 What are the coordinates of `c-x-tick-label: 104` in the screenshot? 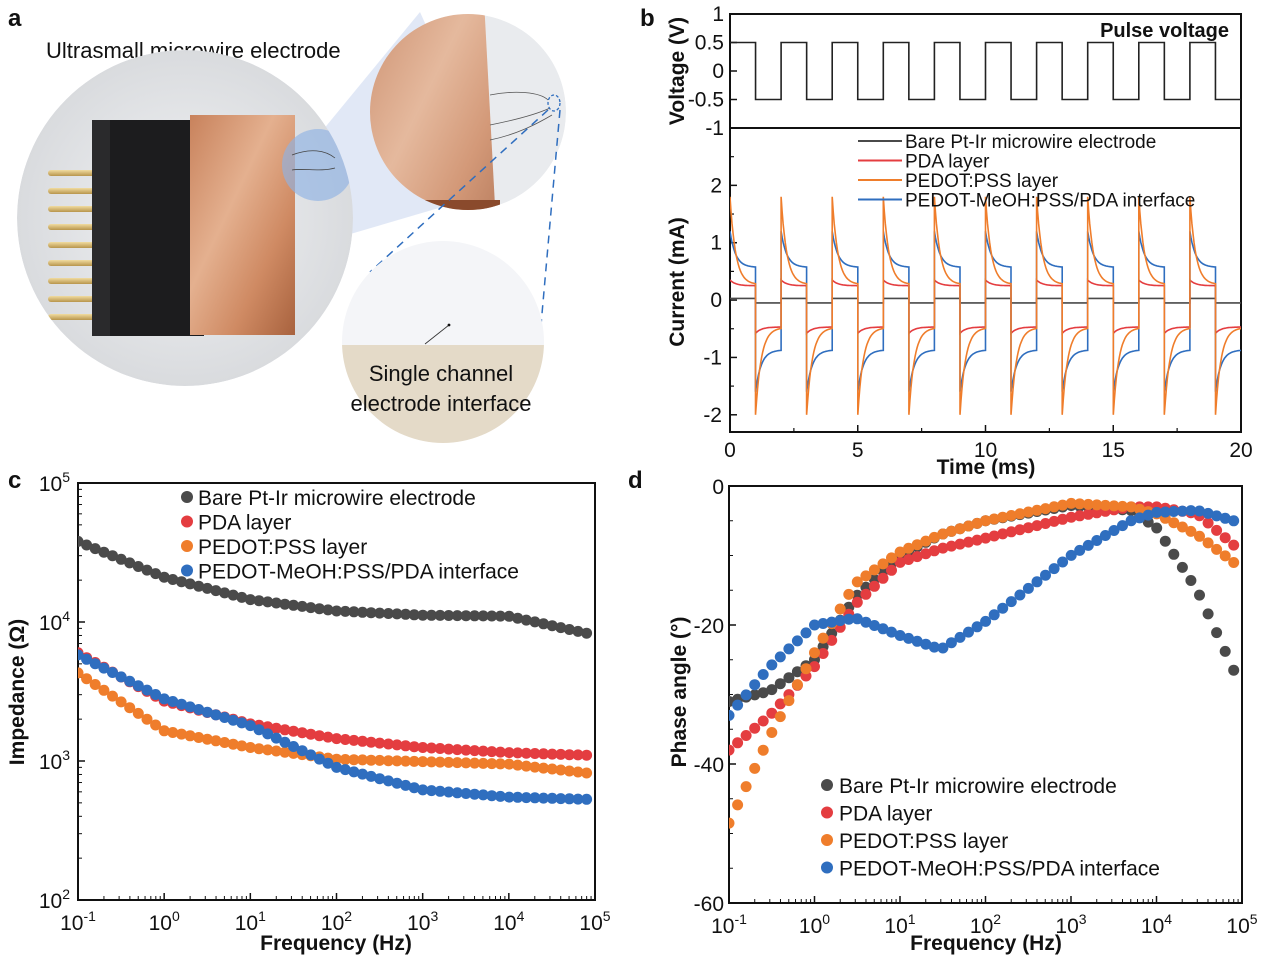 It's located at (508, 921).